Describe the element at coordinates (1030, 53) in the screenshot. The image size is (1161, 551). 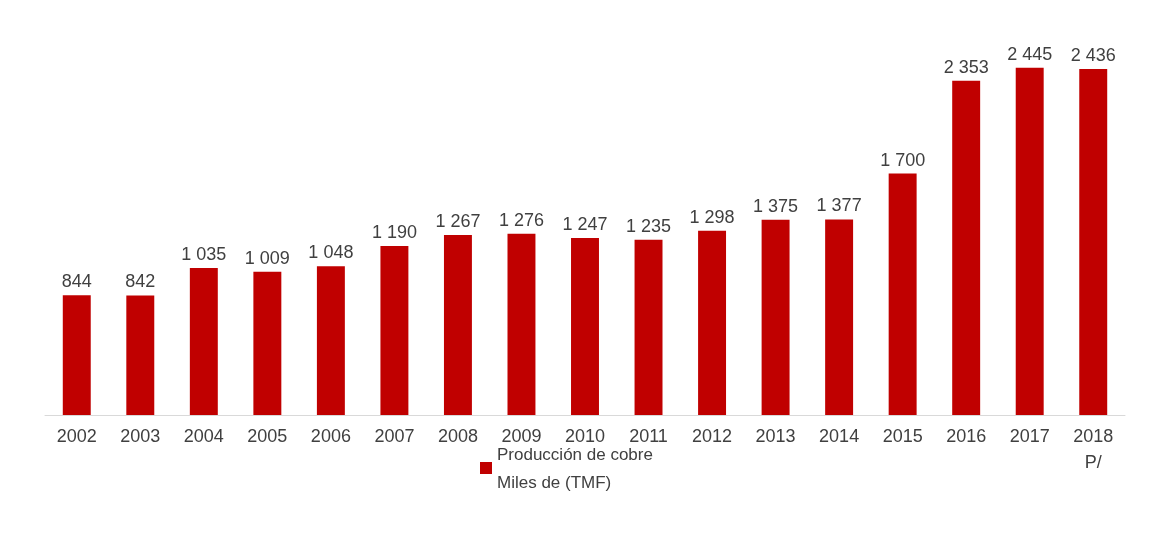
I see `data-label: 2 445` at that location.